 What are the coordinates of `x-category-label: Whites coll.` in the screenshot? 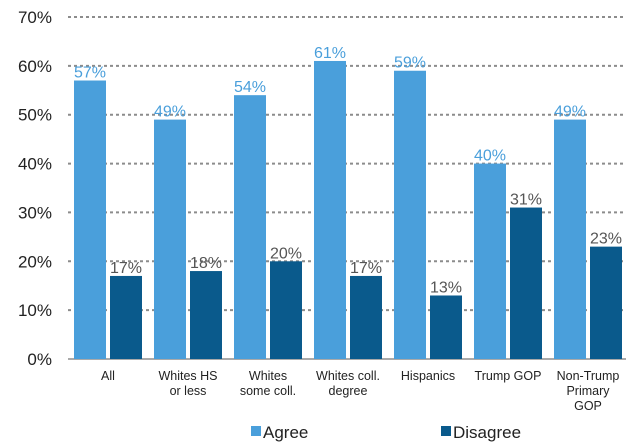 It's located at (348, 376).